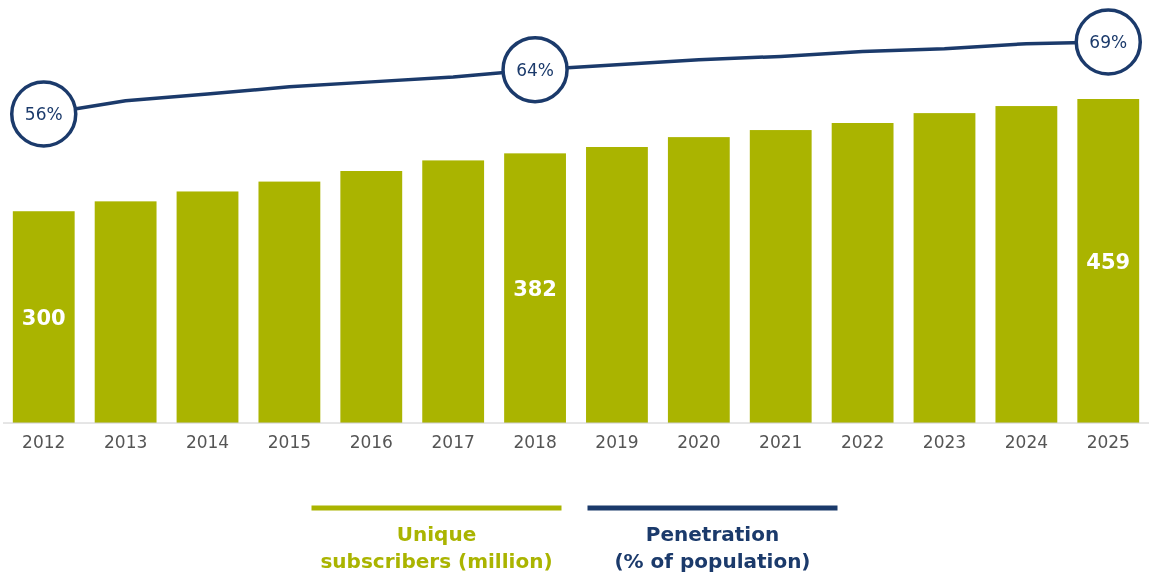  Describe the element at coordinates (535, 442) in the screenshot. I see `x-tick-label: 2018` at that location.